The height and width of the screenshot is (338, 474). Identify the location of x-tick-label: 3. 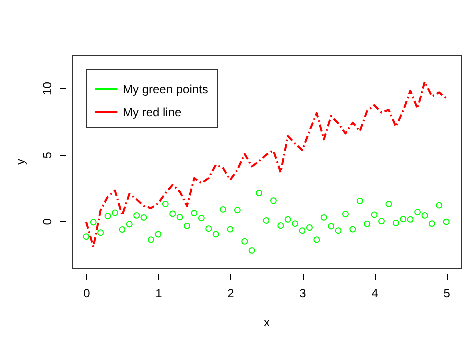
(303, 293).